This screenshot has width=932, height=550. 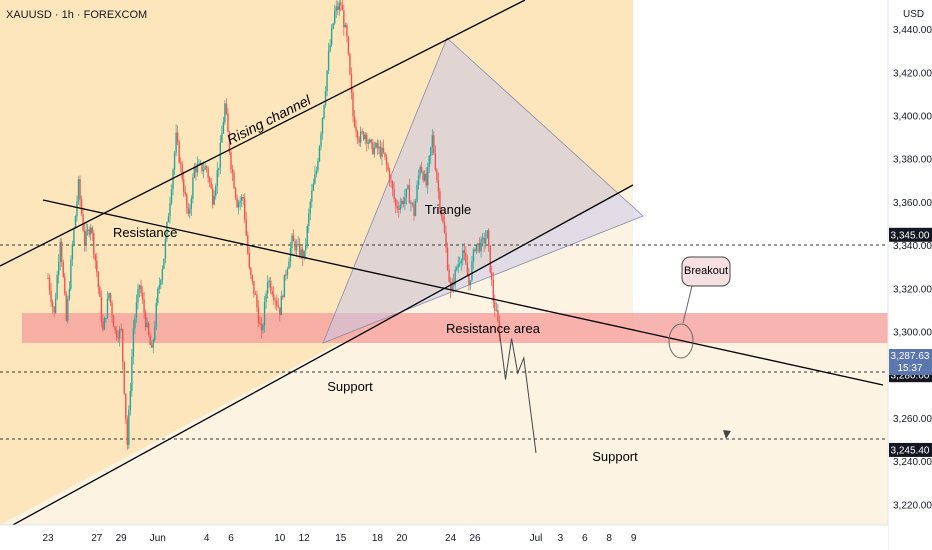 What do you see at coordinates (448, 209) in the screenshot?
I see `triangle-label: Triangle` at bounding box center [448, 209].